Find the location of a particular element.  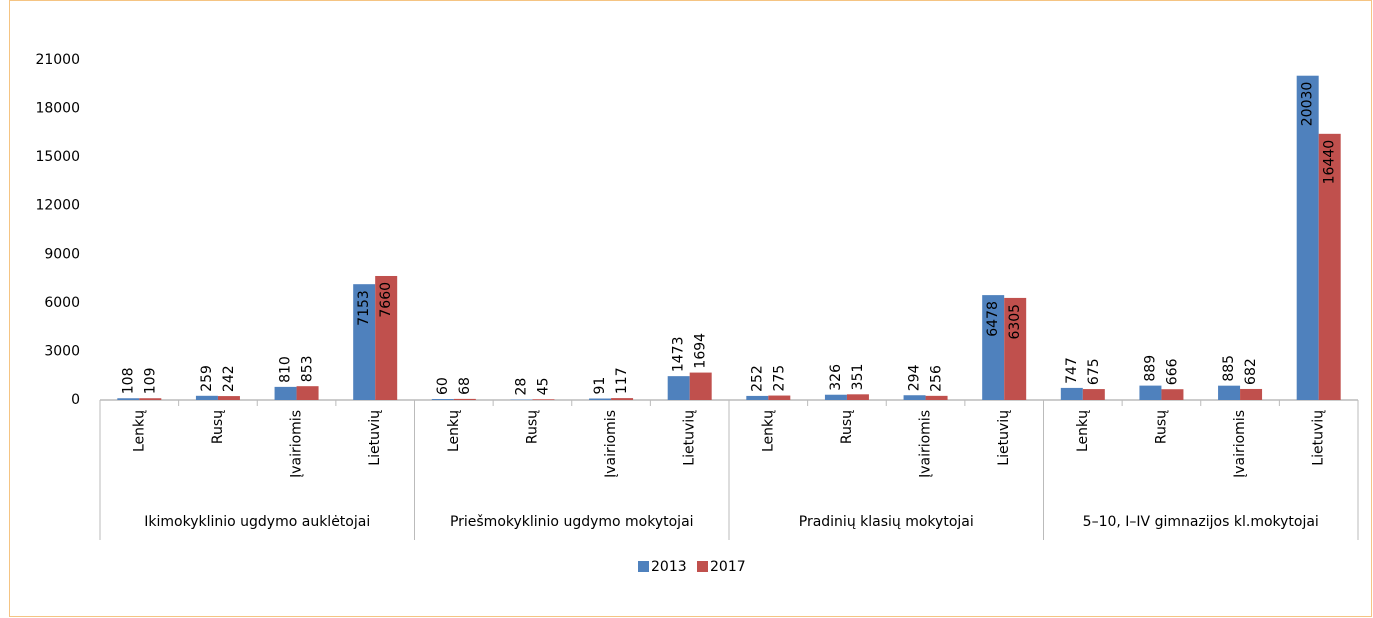

data-label: 294 is located at coordinates (915, 377).